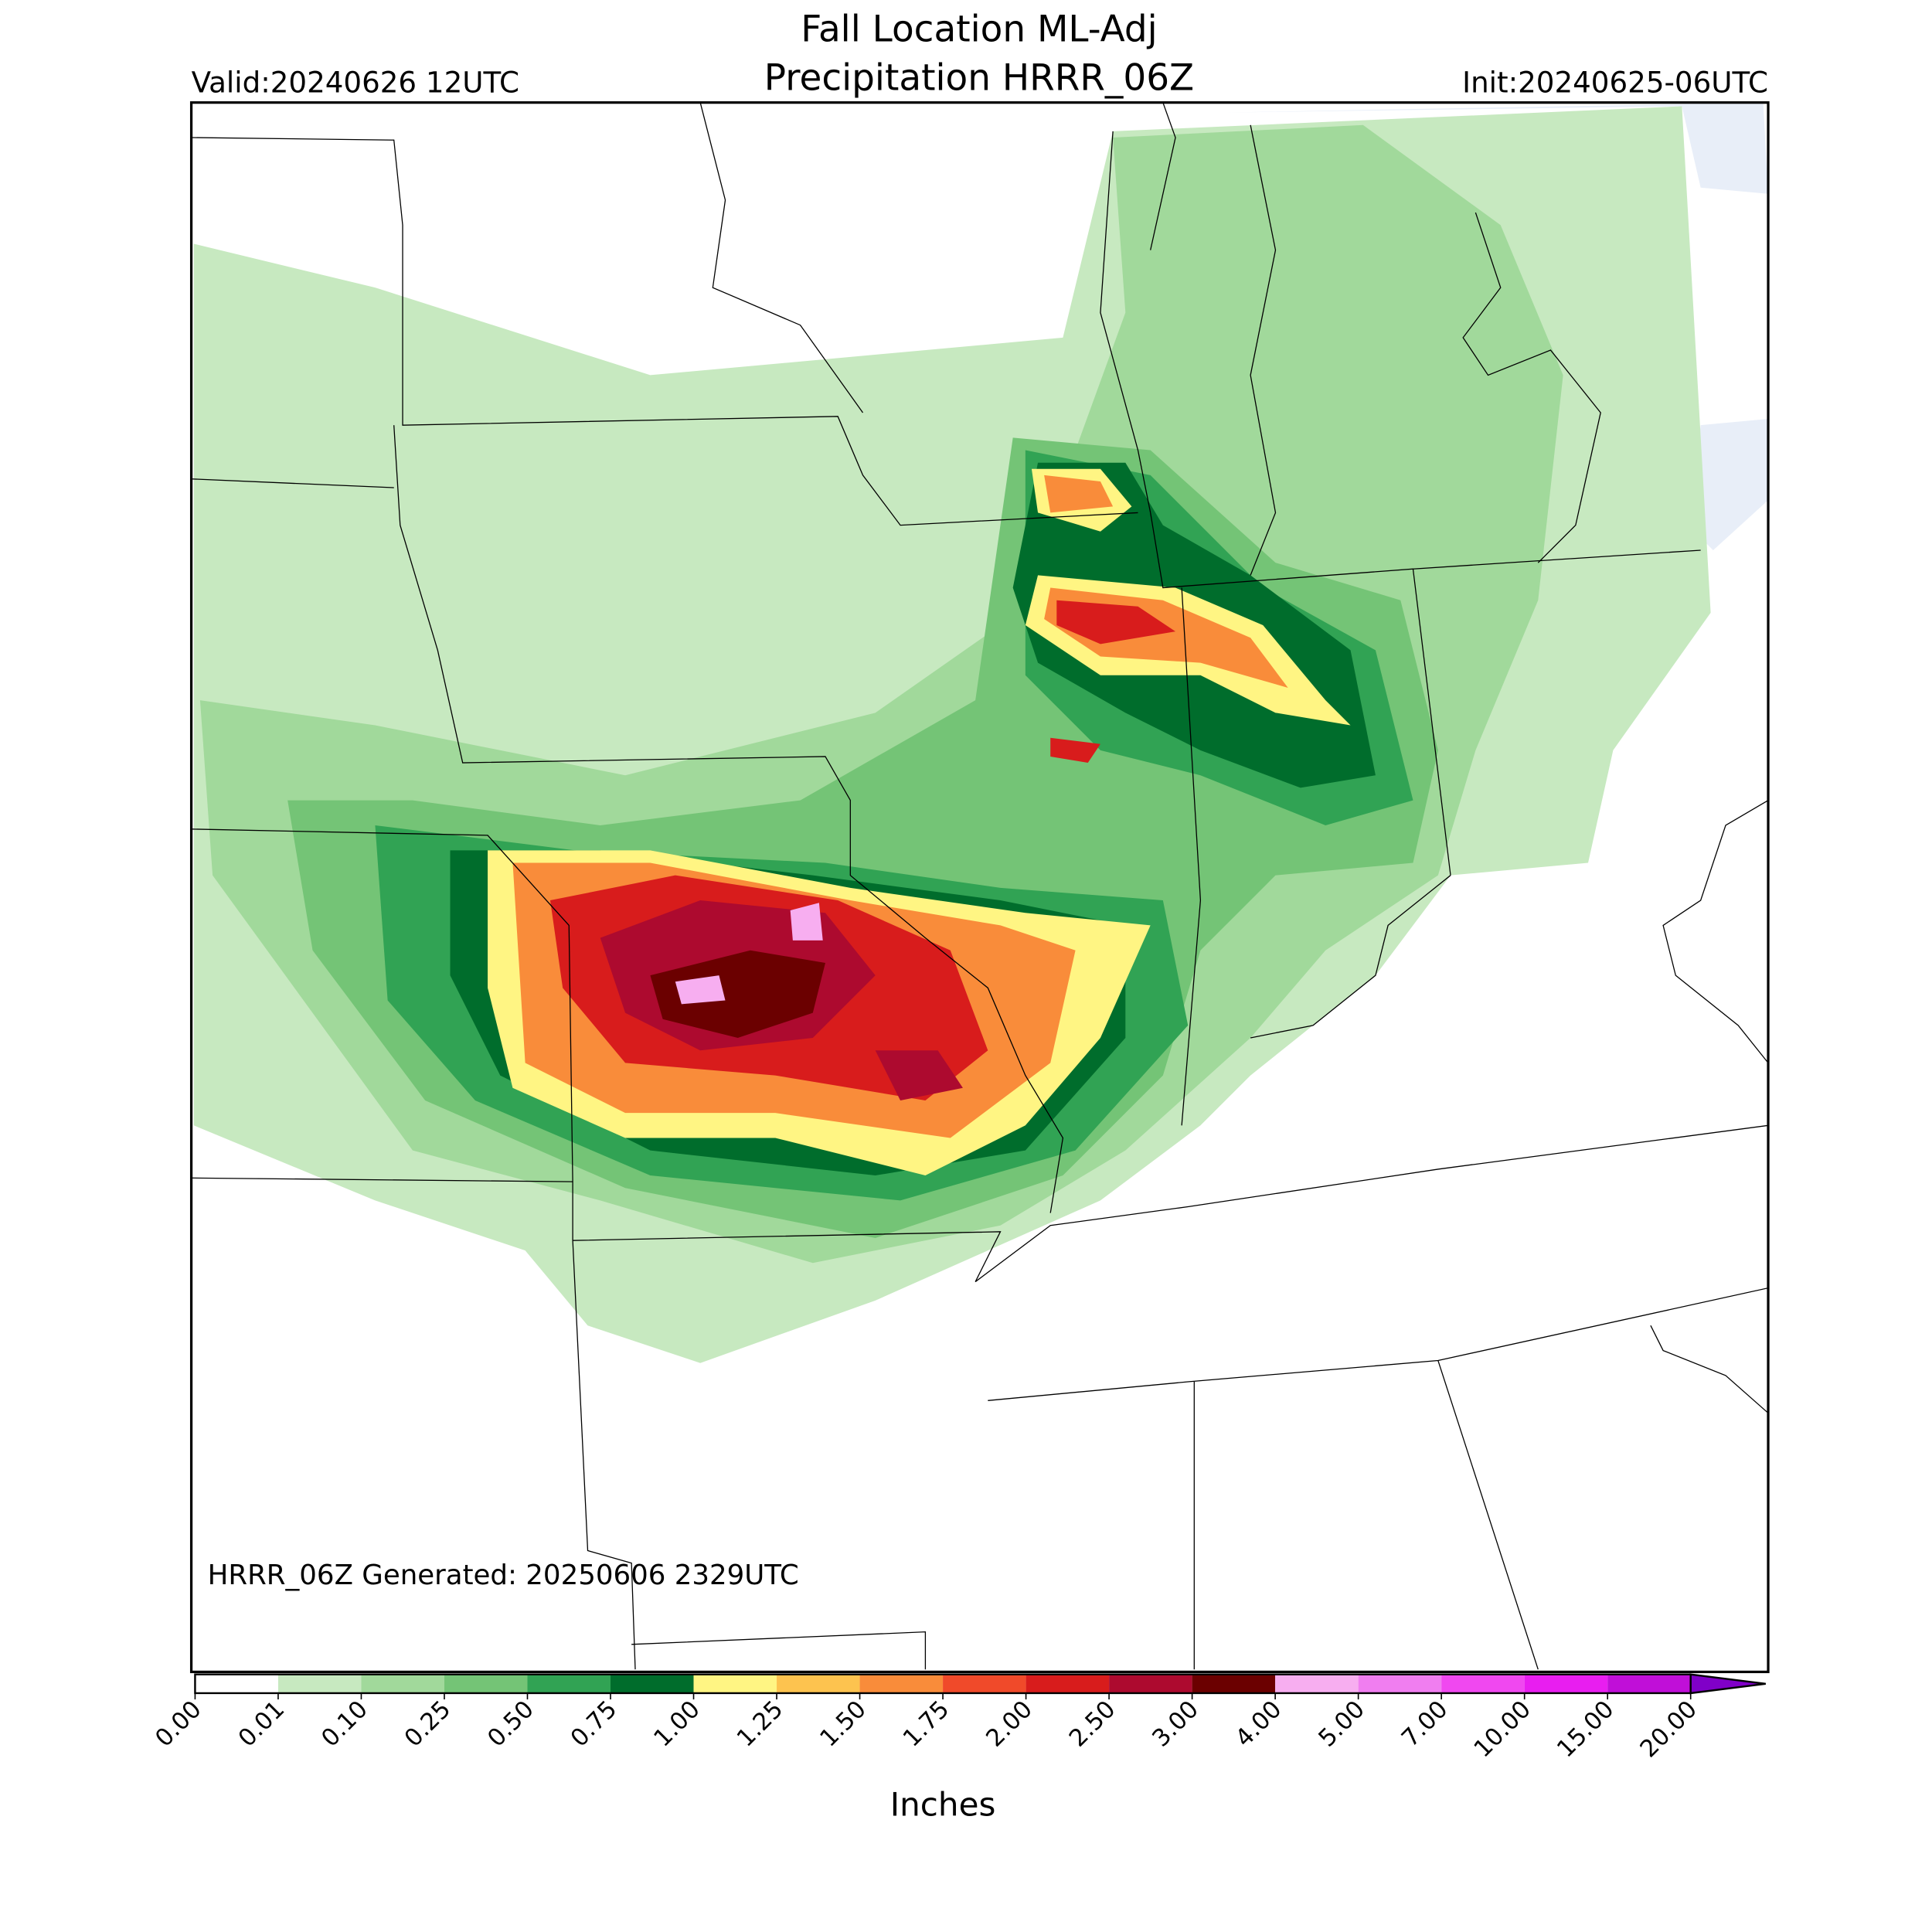 This screenshot has width=1932, height=1932. Describe the element at coordinates (1586, 1730) in the screenshot. I see `colorbar-tick-label: 15.00` at that location.